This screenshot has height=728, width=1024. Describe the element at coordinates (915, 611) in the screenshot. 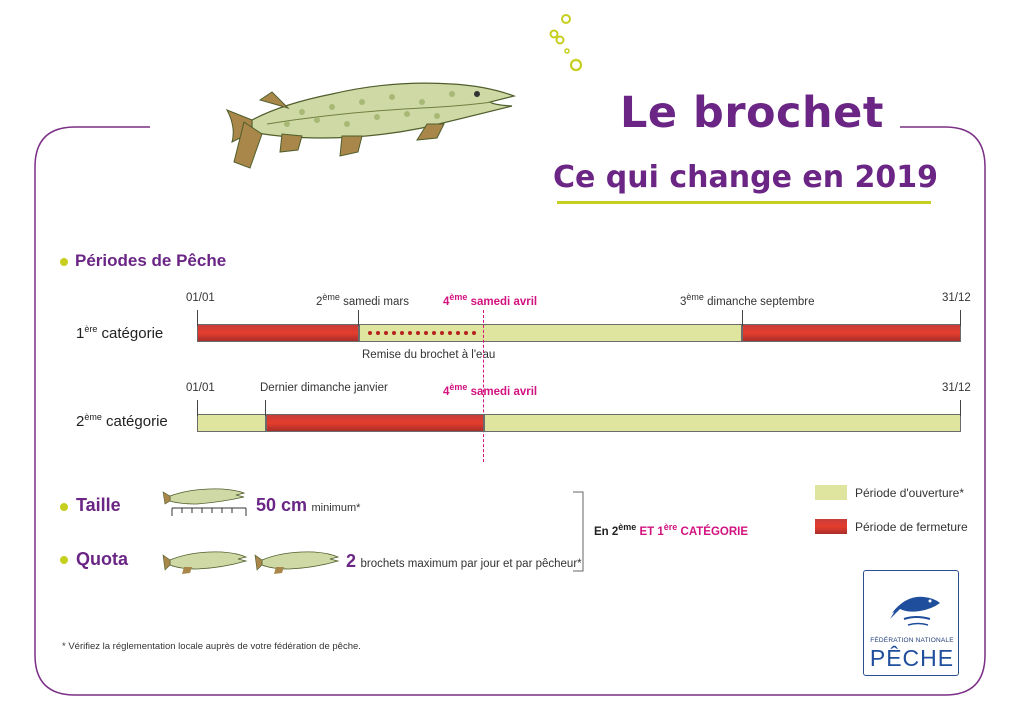

I see `fish-logo-icon` at that location.